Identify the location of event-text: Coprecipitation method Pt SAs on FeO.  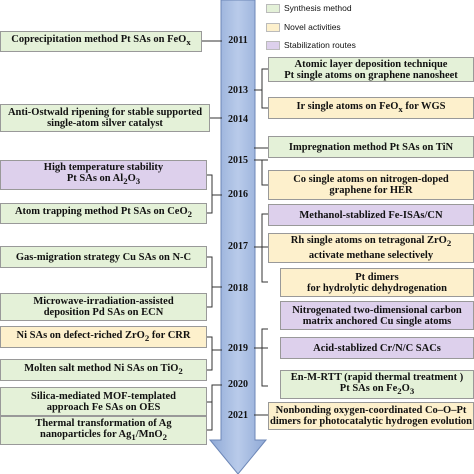
(99, 40).